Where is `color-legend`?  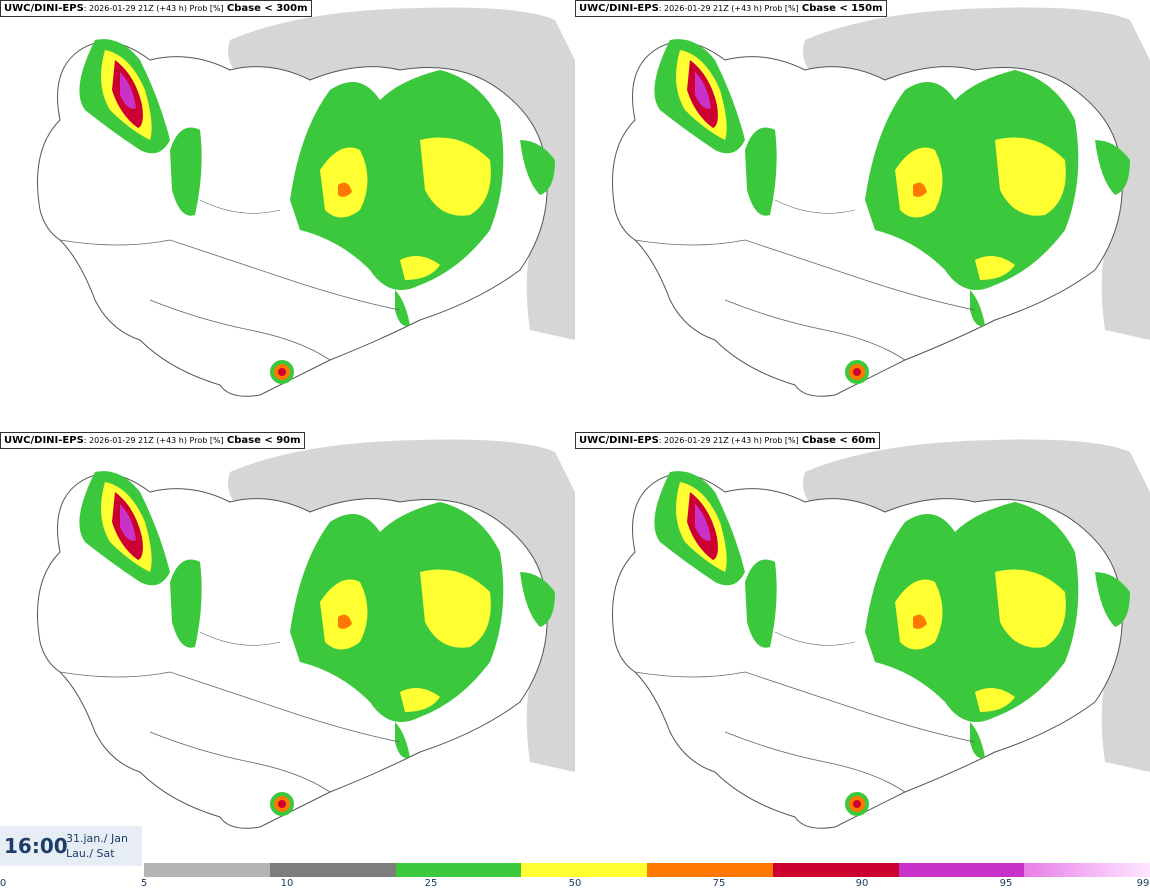 color-legend is located at coordinates (647, 870).